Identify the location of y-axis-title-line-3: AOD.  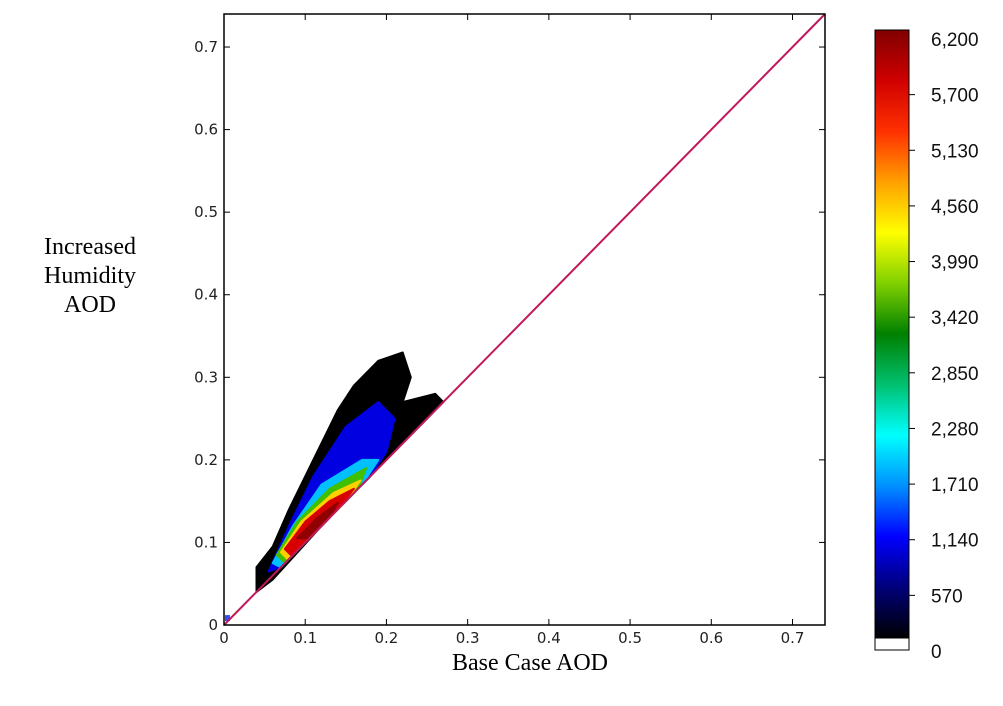
(90, 305).